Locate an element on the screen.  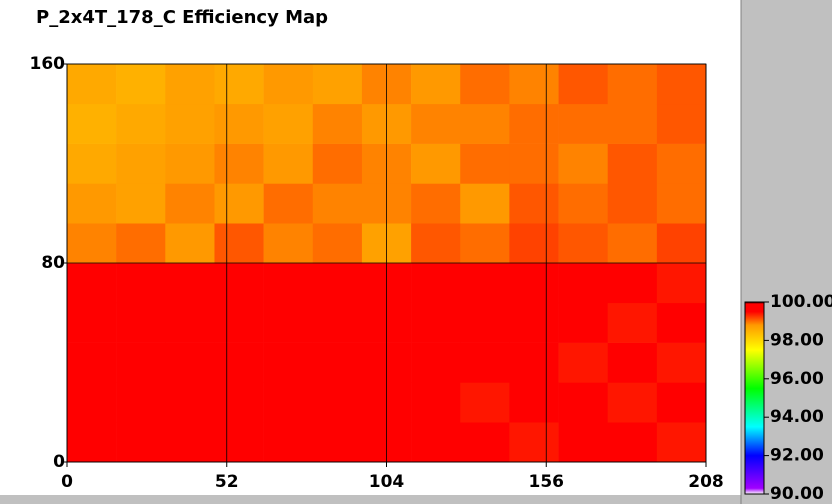
colorbar-tick-label: 94.00 is located at coordinates (797, 417).